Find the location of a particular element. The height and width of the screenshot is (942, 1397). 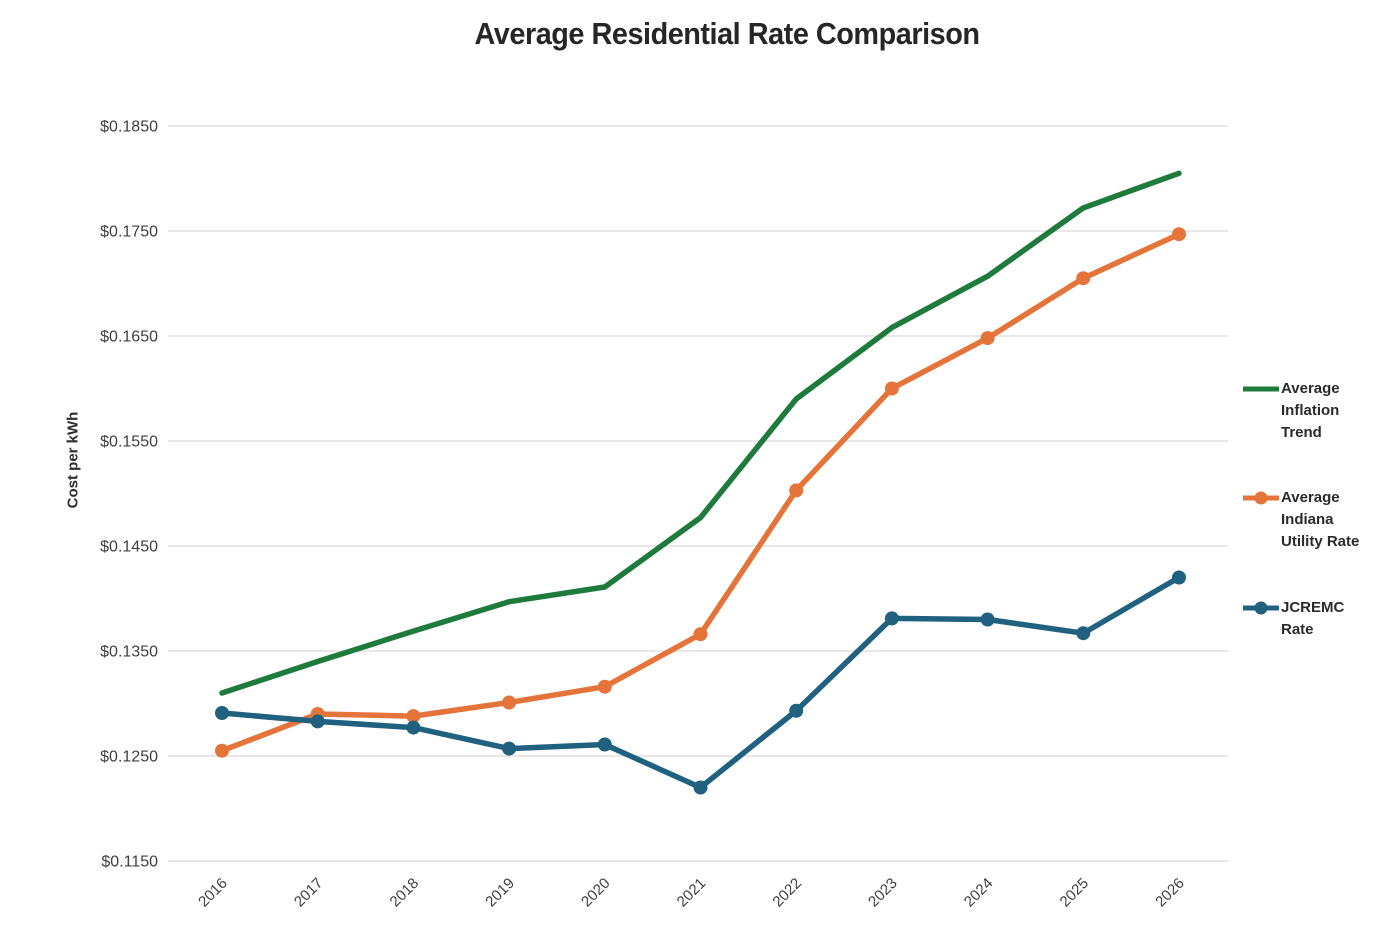

y-tick-label: $0.1850 is located at coordinates (129, 127).